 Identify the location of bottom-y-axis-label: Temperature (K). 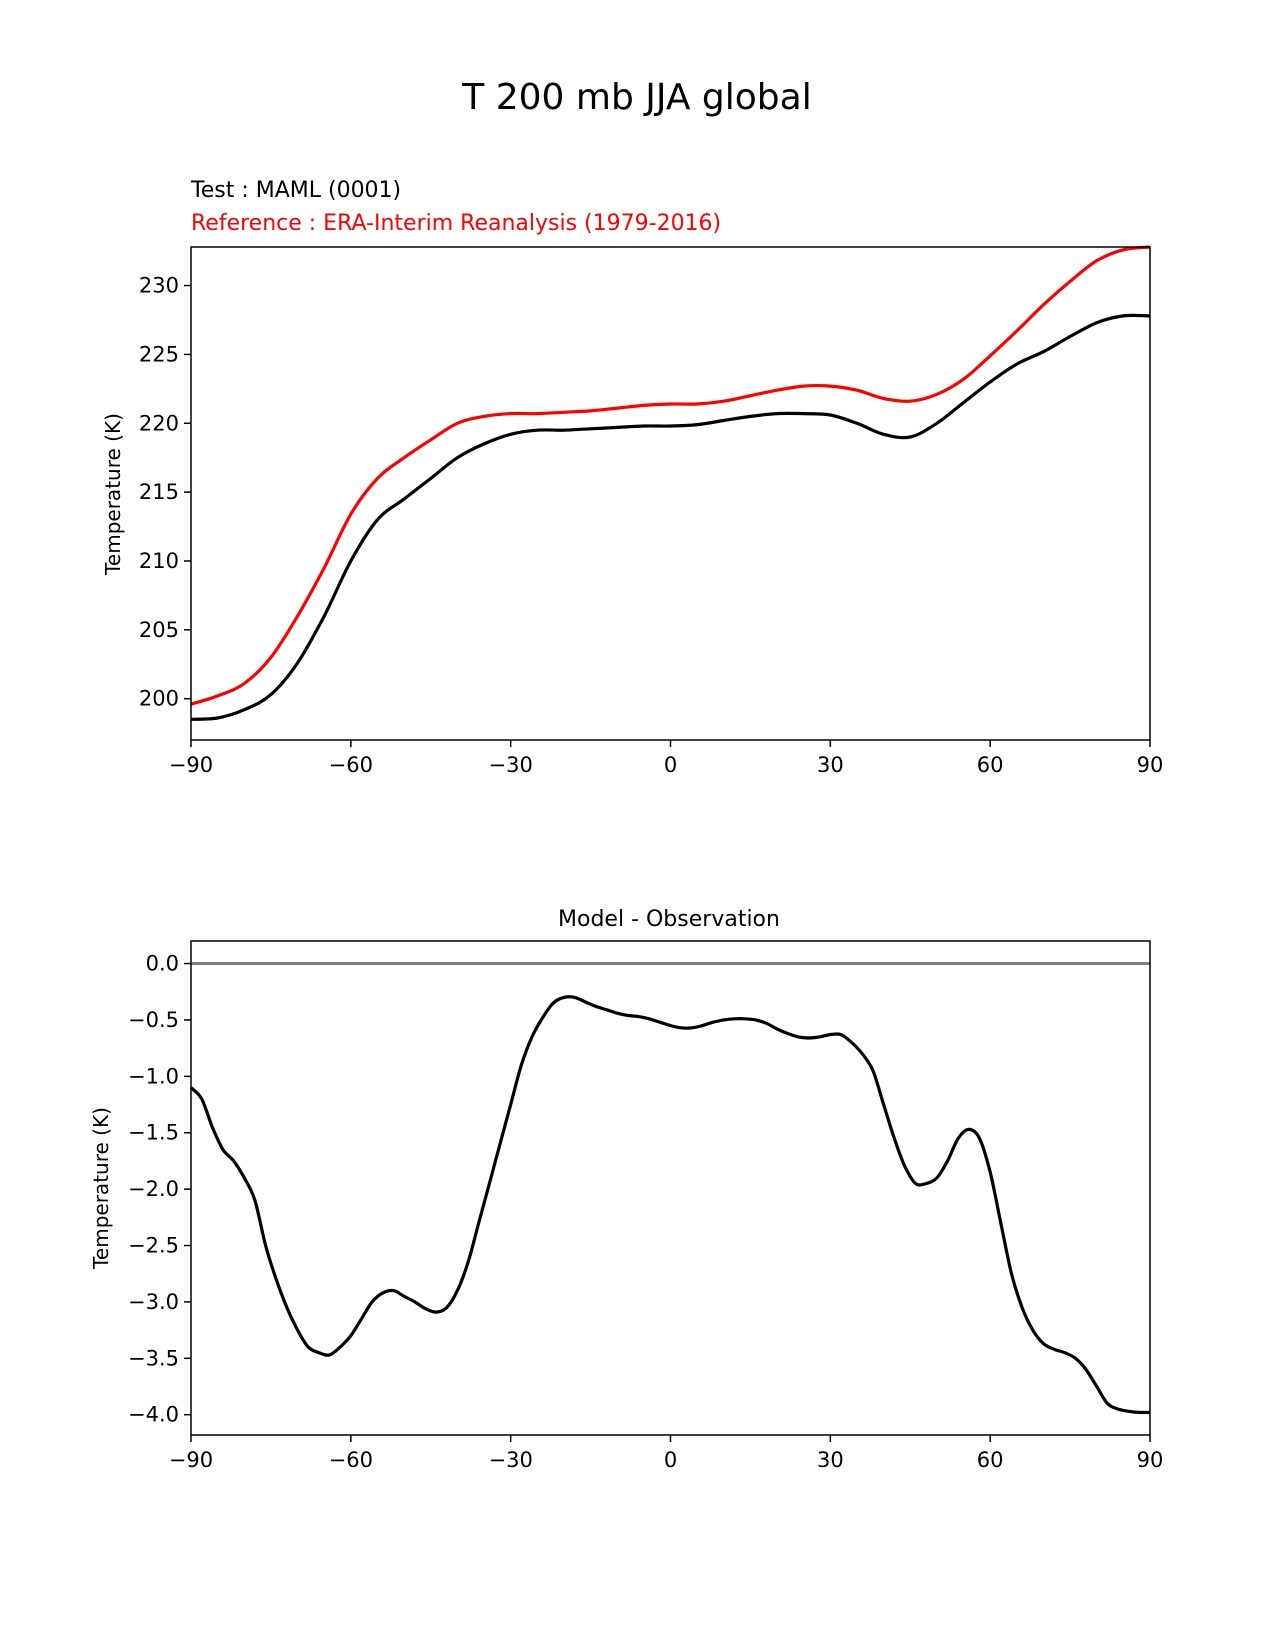
(101, 1188).